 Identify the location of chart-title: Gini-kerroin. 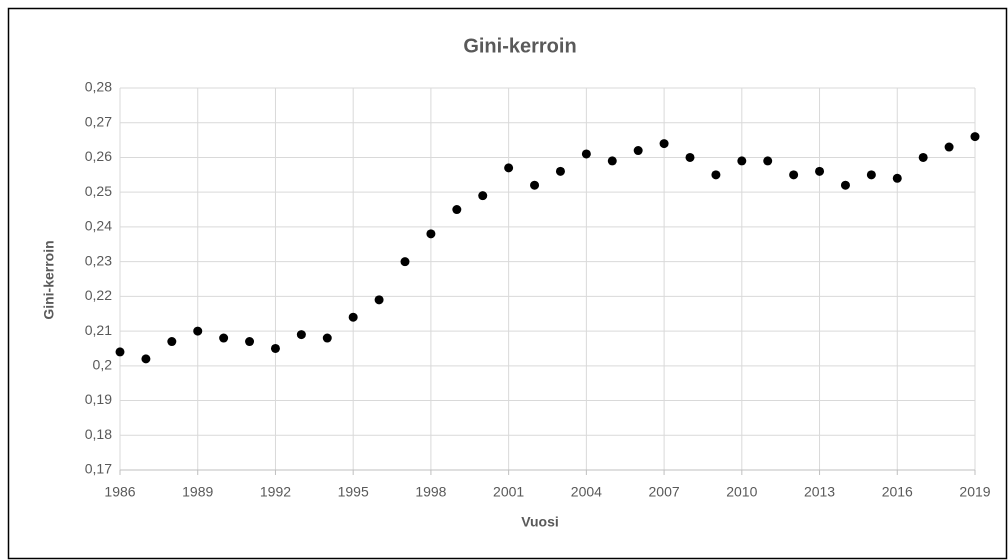
(519, 46).